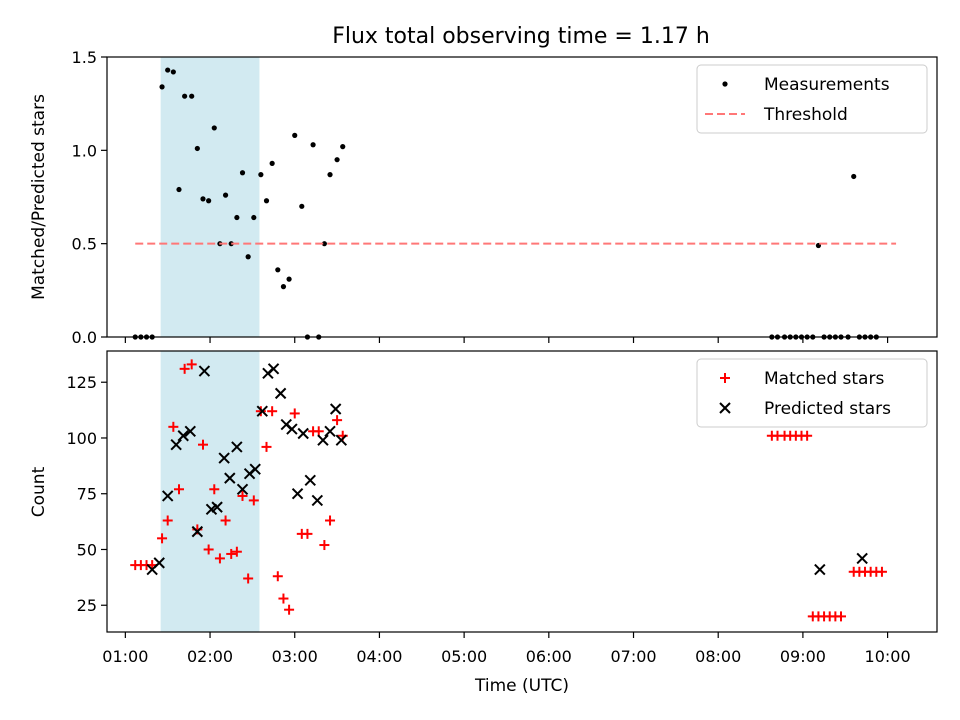  I want to click on legend-point-marker, so click(725, 84).